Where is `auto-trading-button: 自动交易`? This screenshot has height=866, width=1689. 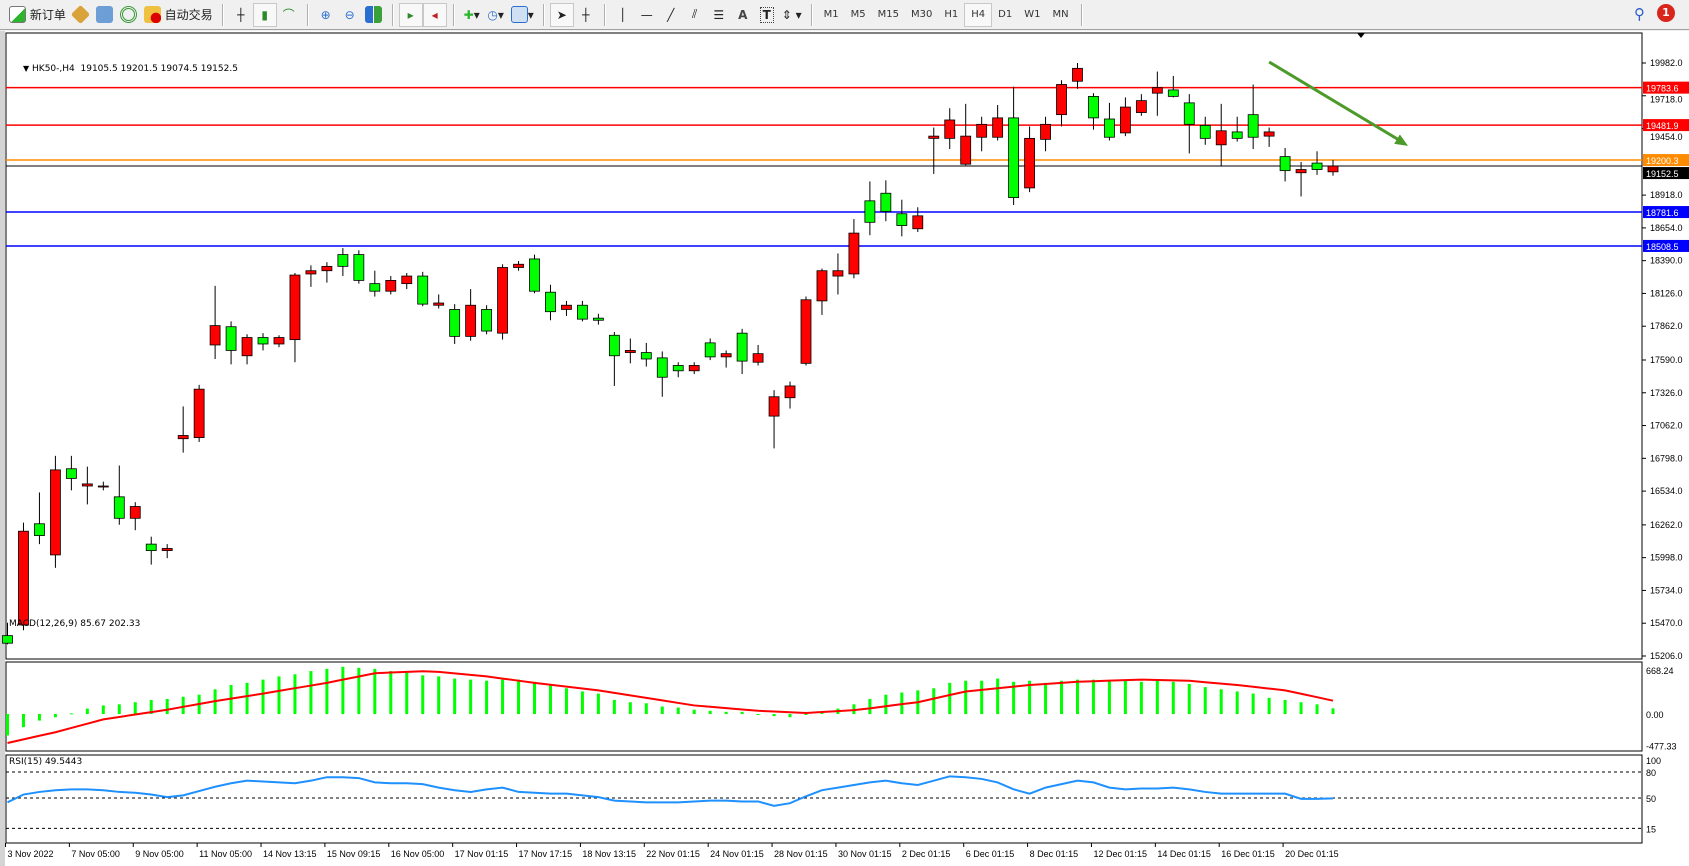 auto-trading-button: 自动交易 is located at coordinates (178, 15).